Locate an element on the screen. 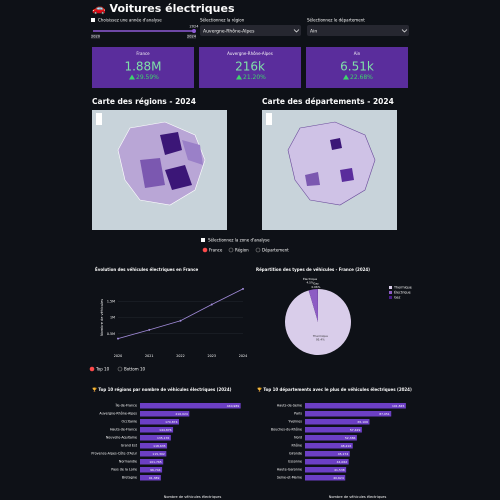  checkbox-label: Choisissez une année d'analyse is located at coordinates (130, 20).